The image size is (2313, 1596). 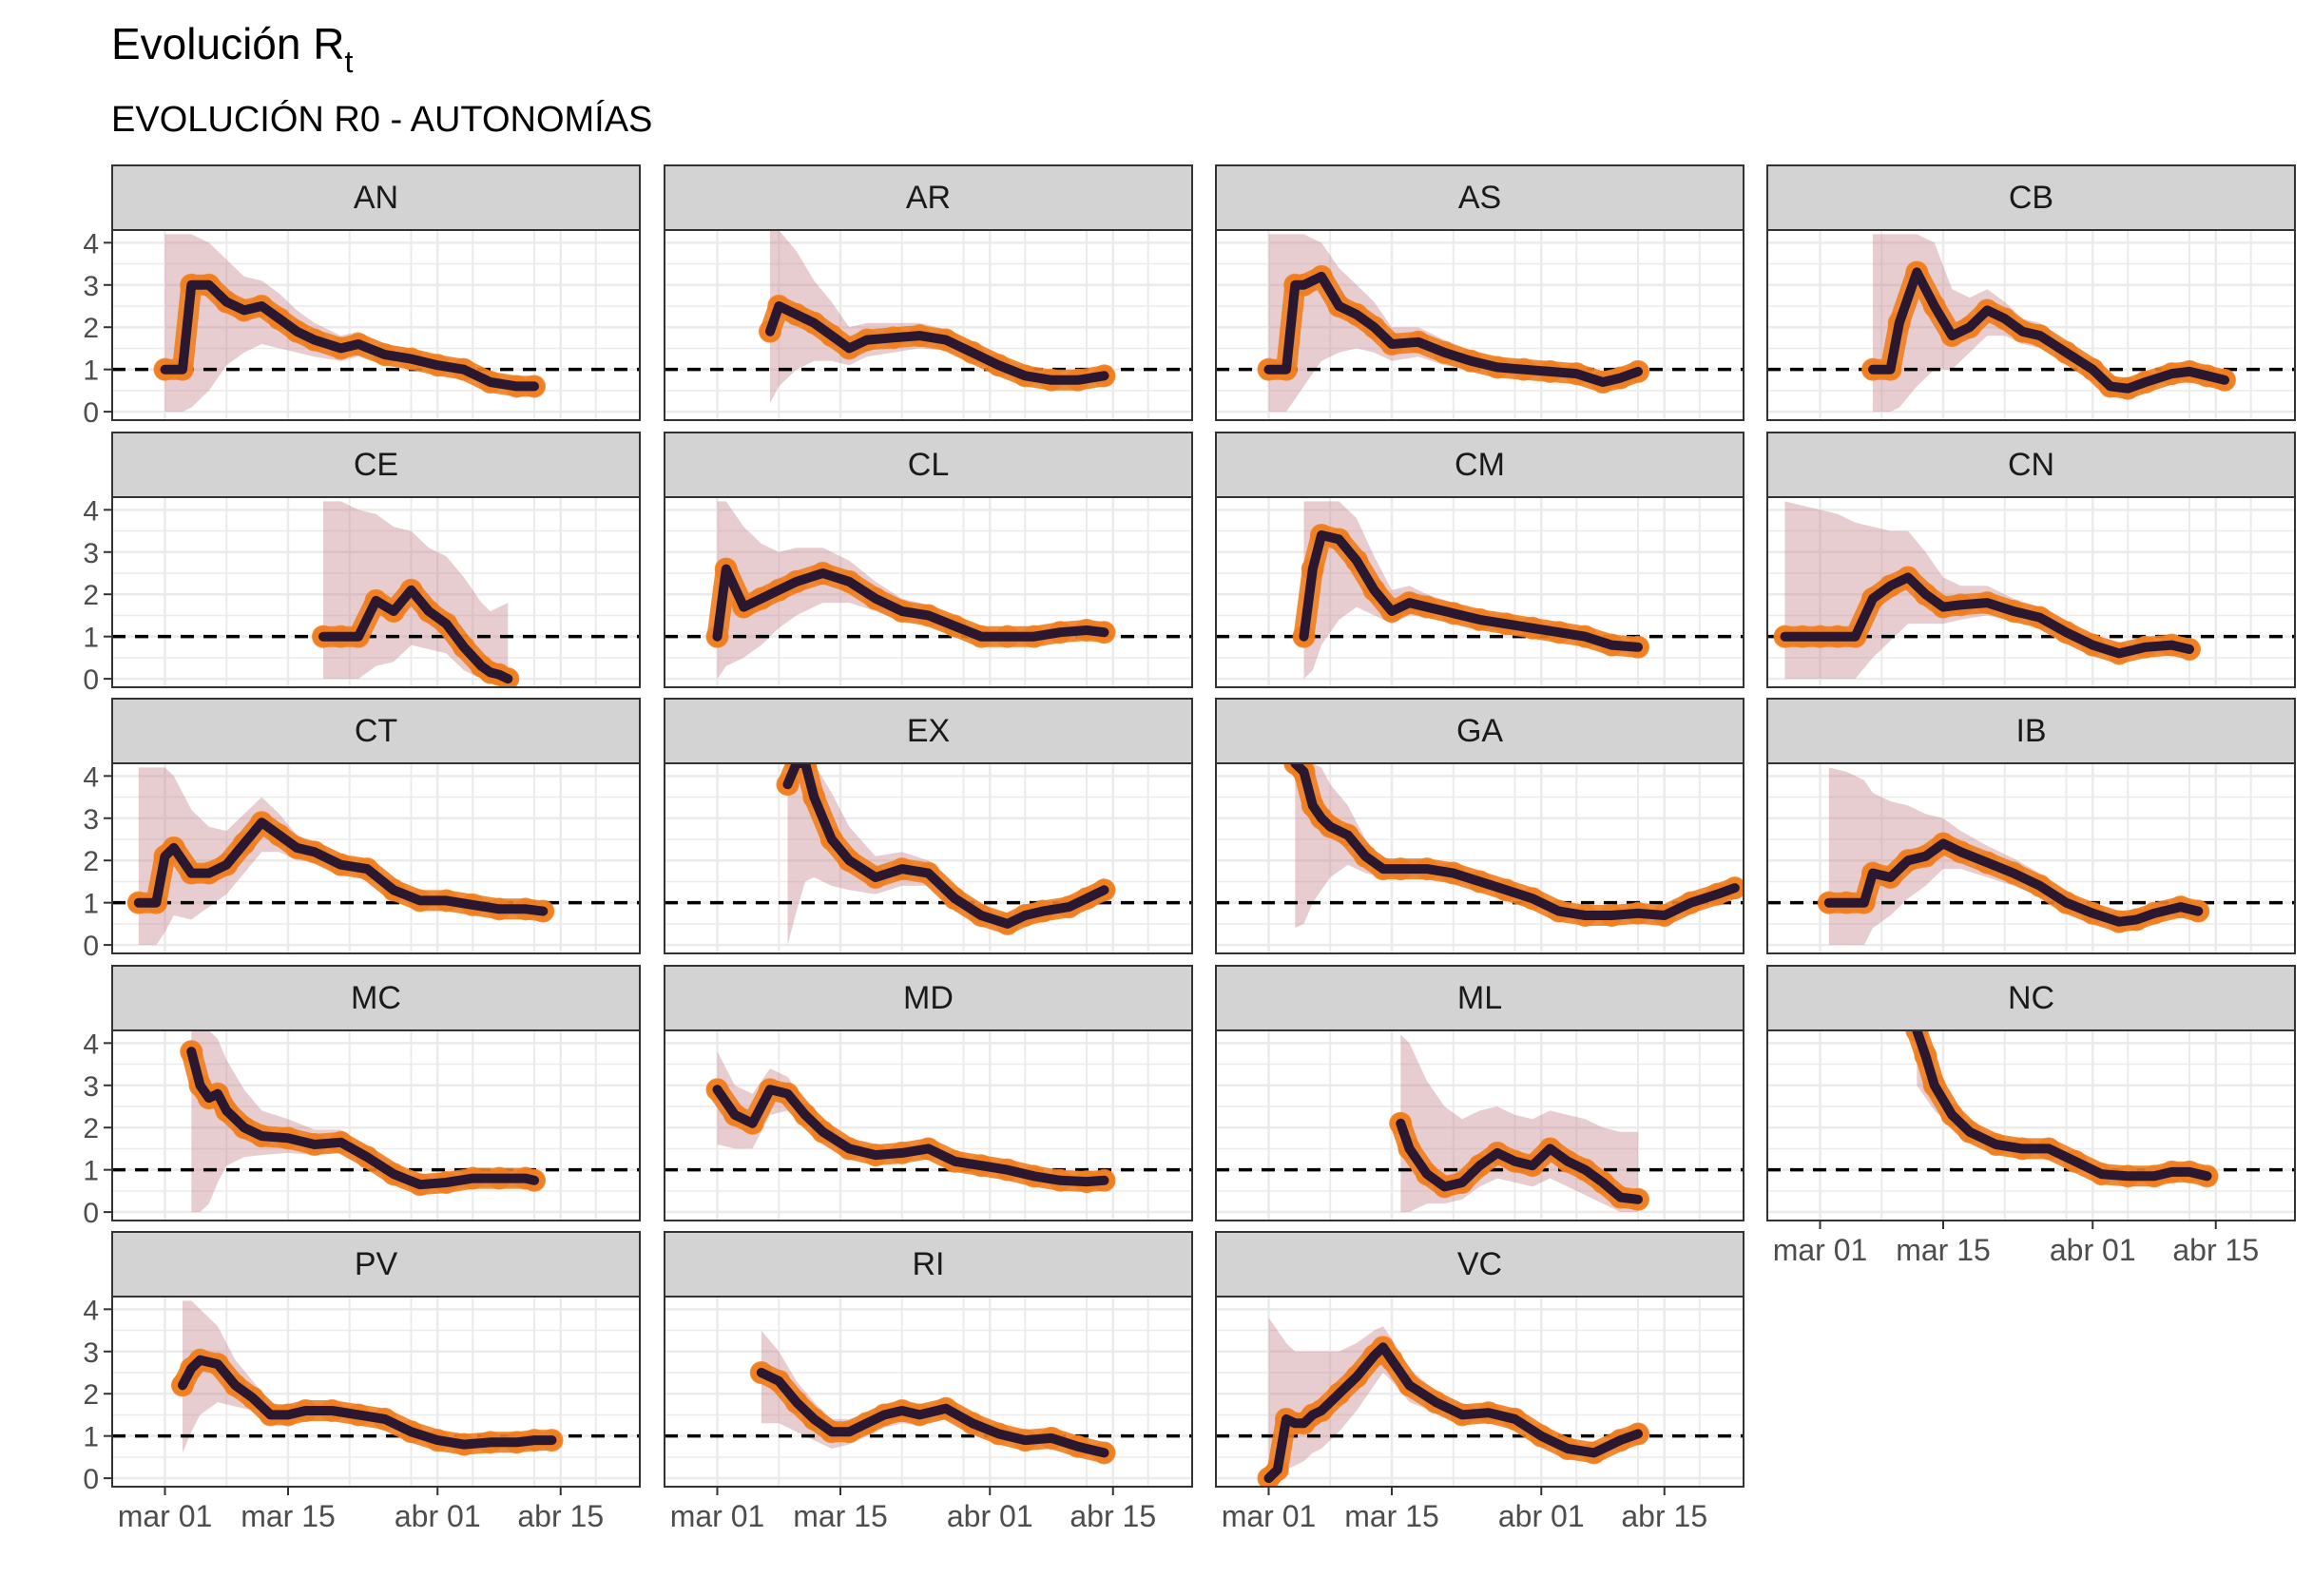 What do you see at coordinates (2062, 1106) in the screenshot?
I see `rt-line-nc` at bounding box center [2062, 1106].